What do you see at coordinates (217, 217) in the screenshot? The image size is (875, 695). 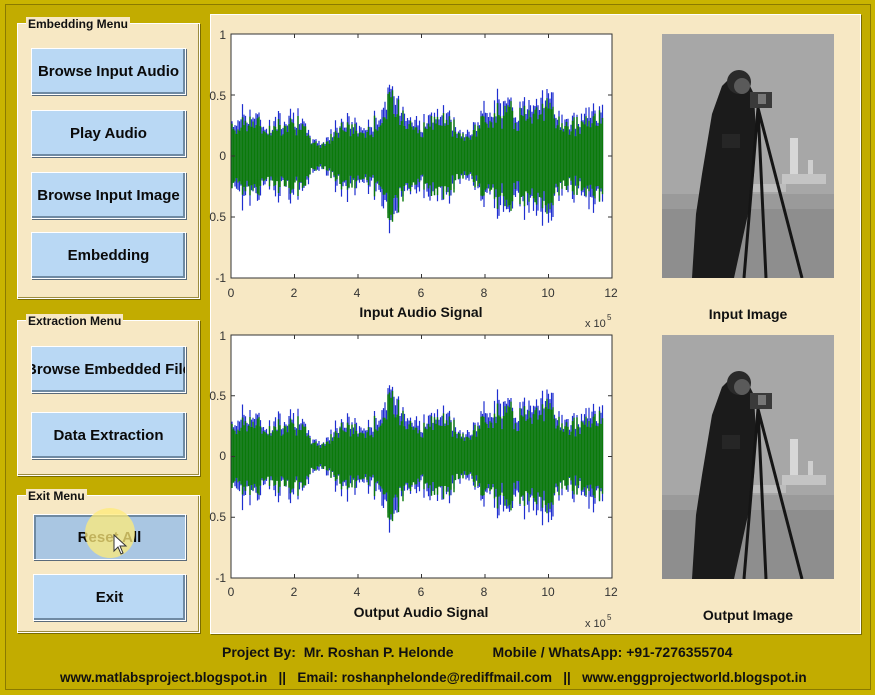 I see `input-y-tick-3: 0.5` at bounding box center [217, 217].